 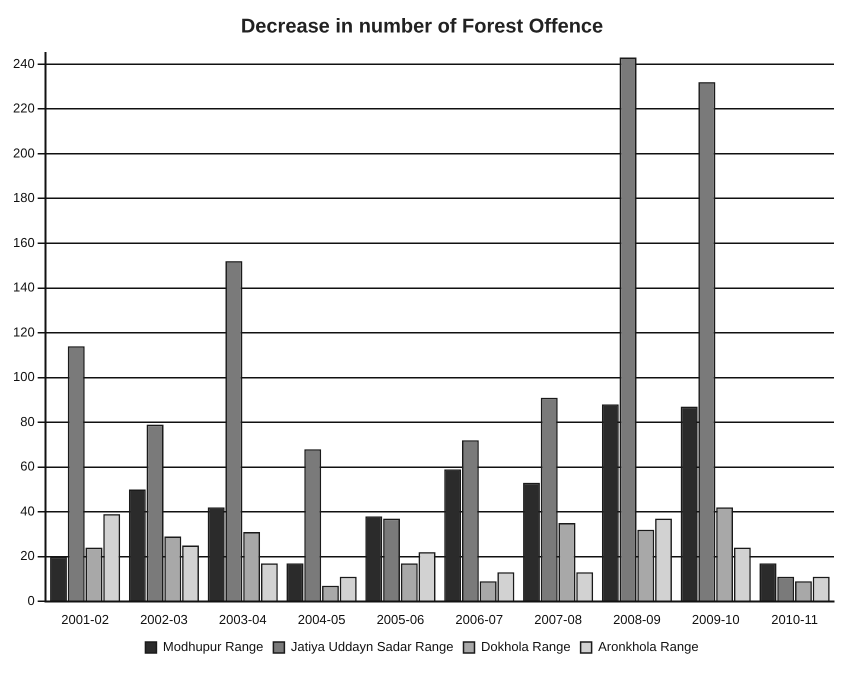 What do you see at coordinates (85, 619) in the screenshot?
I see `x-tick-label: 2001-02` at bounding box center [85, 619].